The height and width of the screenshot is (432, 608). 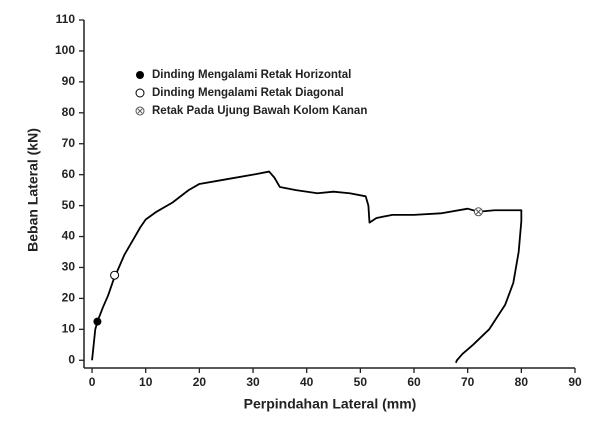 What do you see at coordinates (92, 382) in the screenshot?
I see `x-tick-label: 0` at bounding box center [92, 382].